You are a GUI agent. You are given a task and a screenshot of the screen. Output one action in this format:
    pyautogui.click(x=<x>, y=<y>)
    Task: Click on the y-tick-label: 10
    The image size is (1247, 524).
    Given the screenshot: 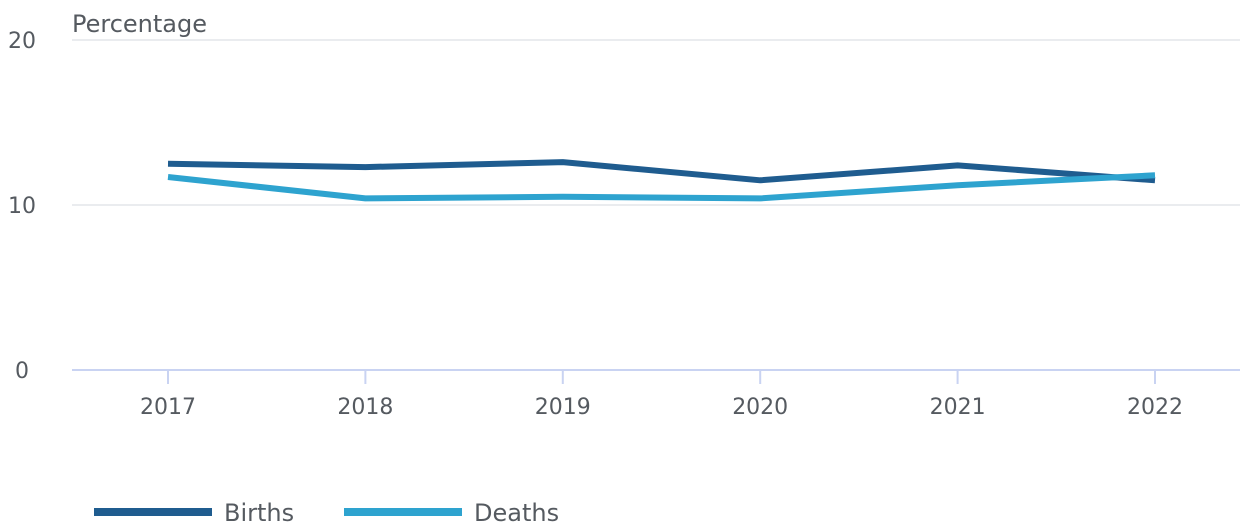 What is the action you would take?
    pyautogui.click(x=22, y=206)
    